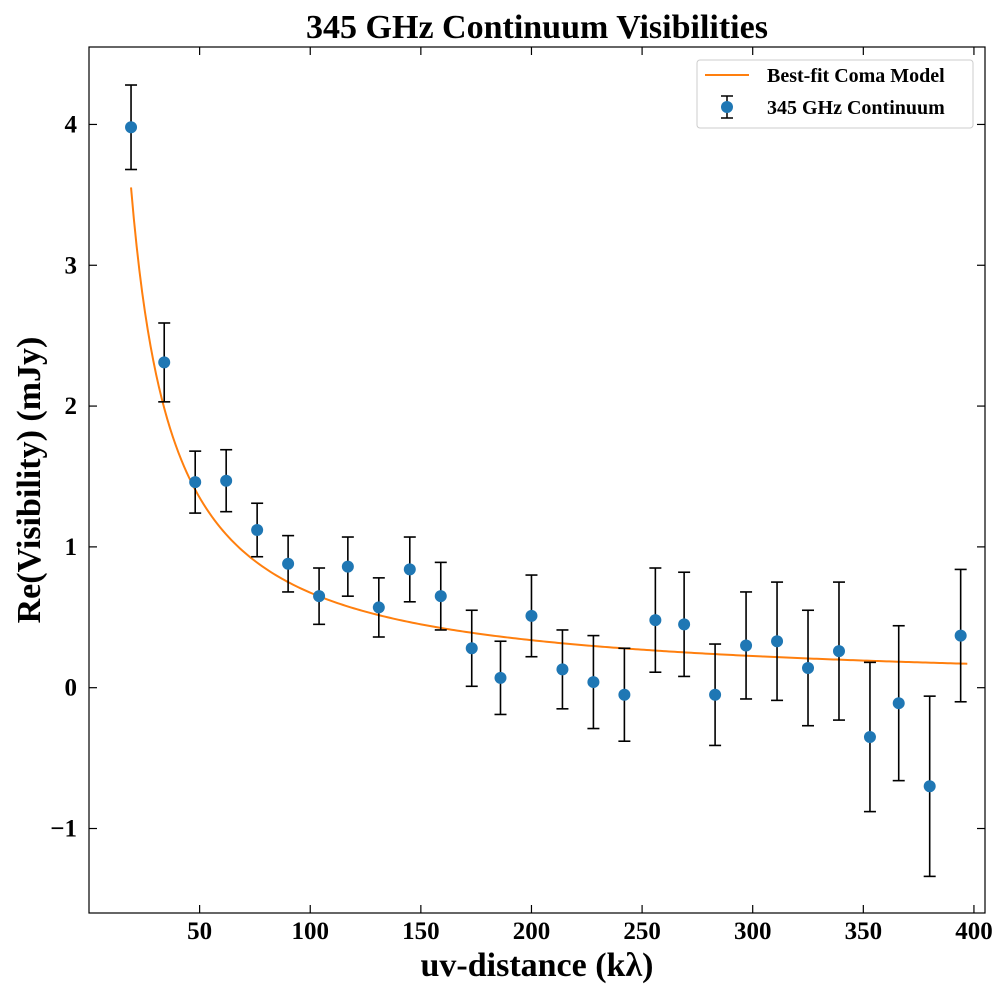  Describe the element at coordinates (63, 829) in the screenshot. I see `y-tick-label--1: −1` at that location.